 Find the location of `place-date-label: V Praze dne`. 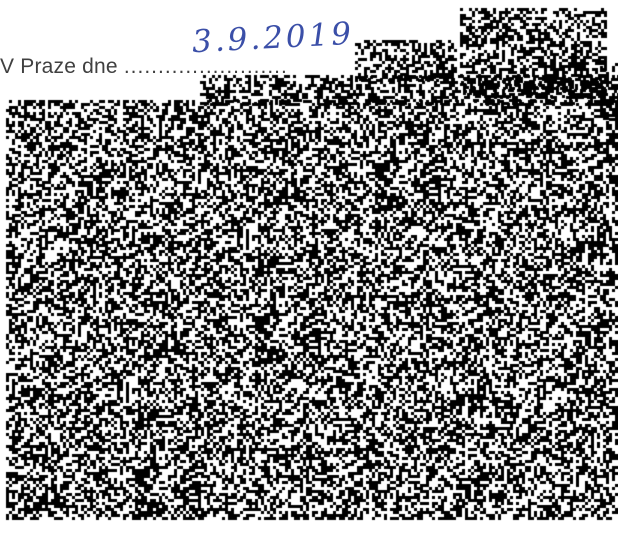

place-date-label: V Praze dne is located at coordinates (59, 66).